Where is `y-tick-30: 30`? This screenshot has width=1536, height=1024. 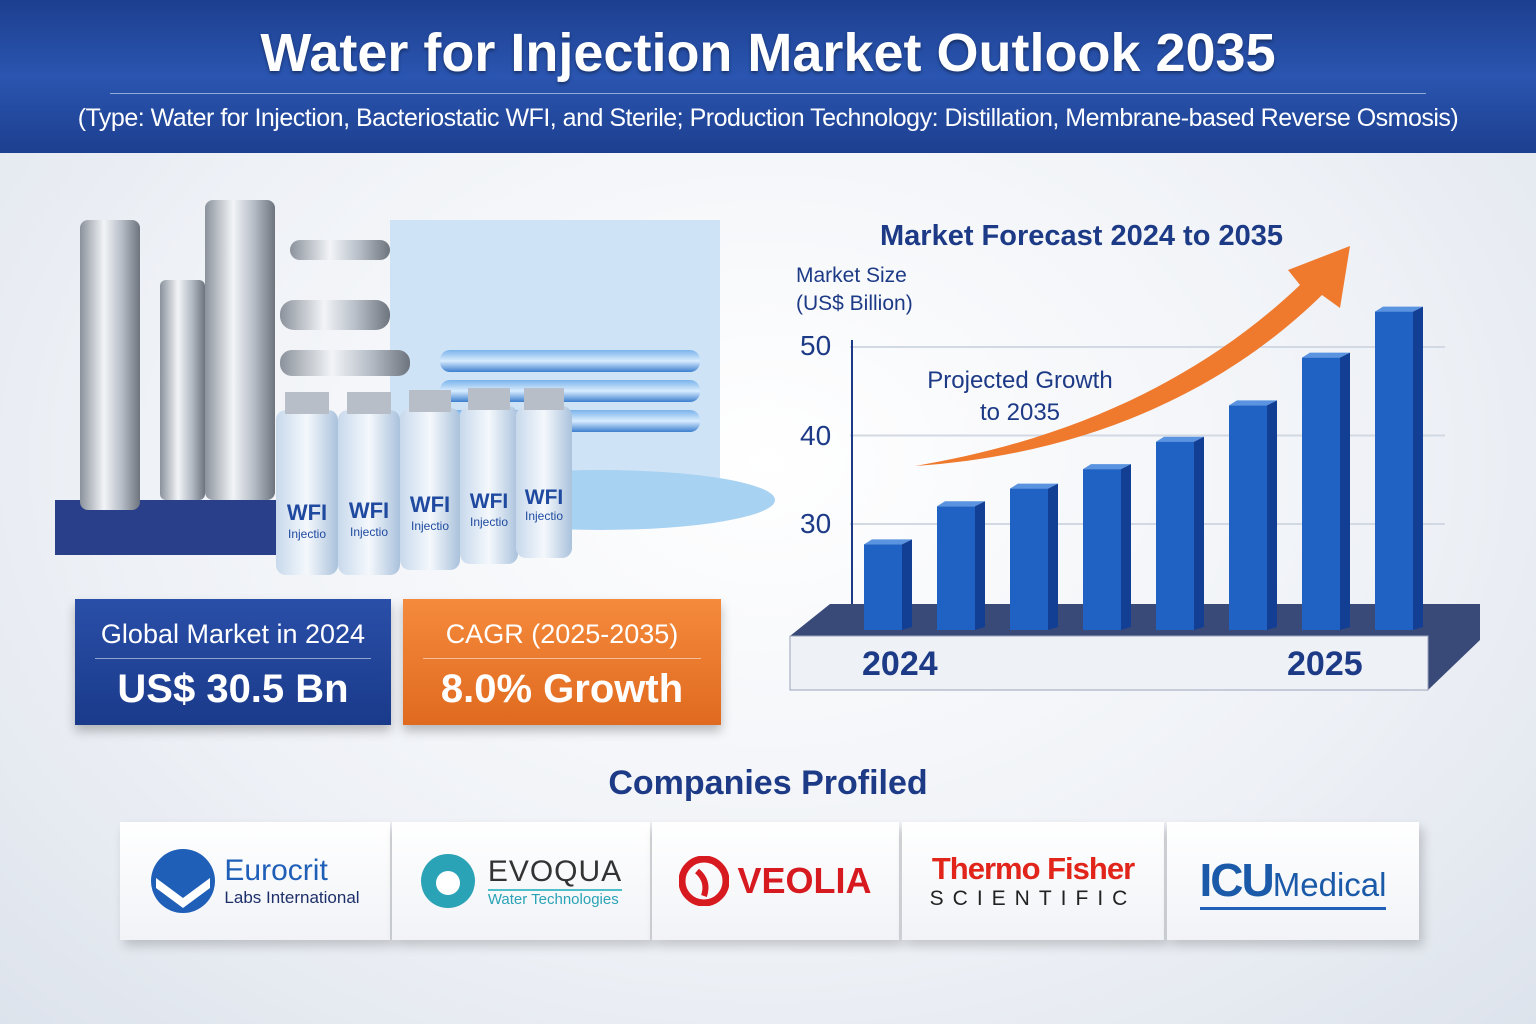
y-tick-30: 30 is located at coordinates (816, 523).